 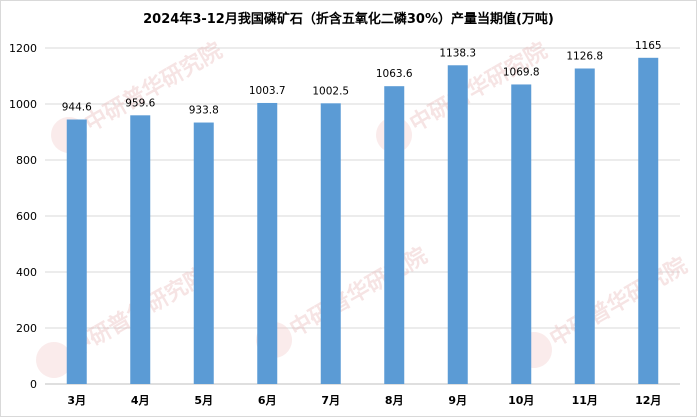 What do you see at coordinates (330, 400) in the screenshot?
I see `x-tick-label: 7月` at bounding box center [330, 400].